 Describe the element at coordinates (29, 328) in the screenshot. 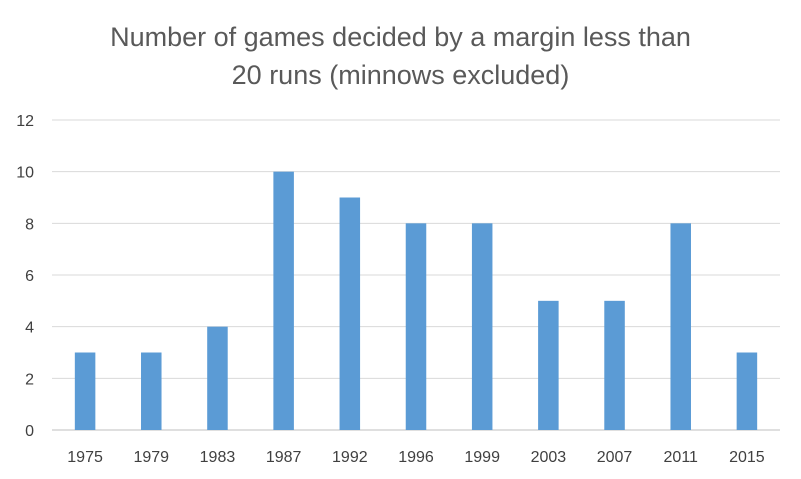

I see `y-tick-label: 4` at that location.